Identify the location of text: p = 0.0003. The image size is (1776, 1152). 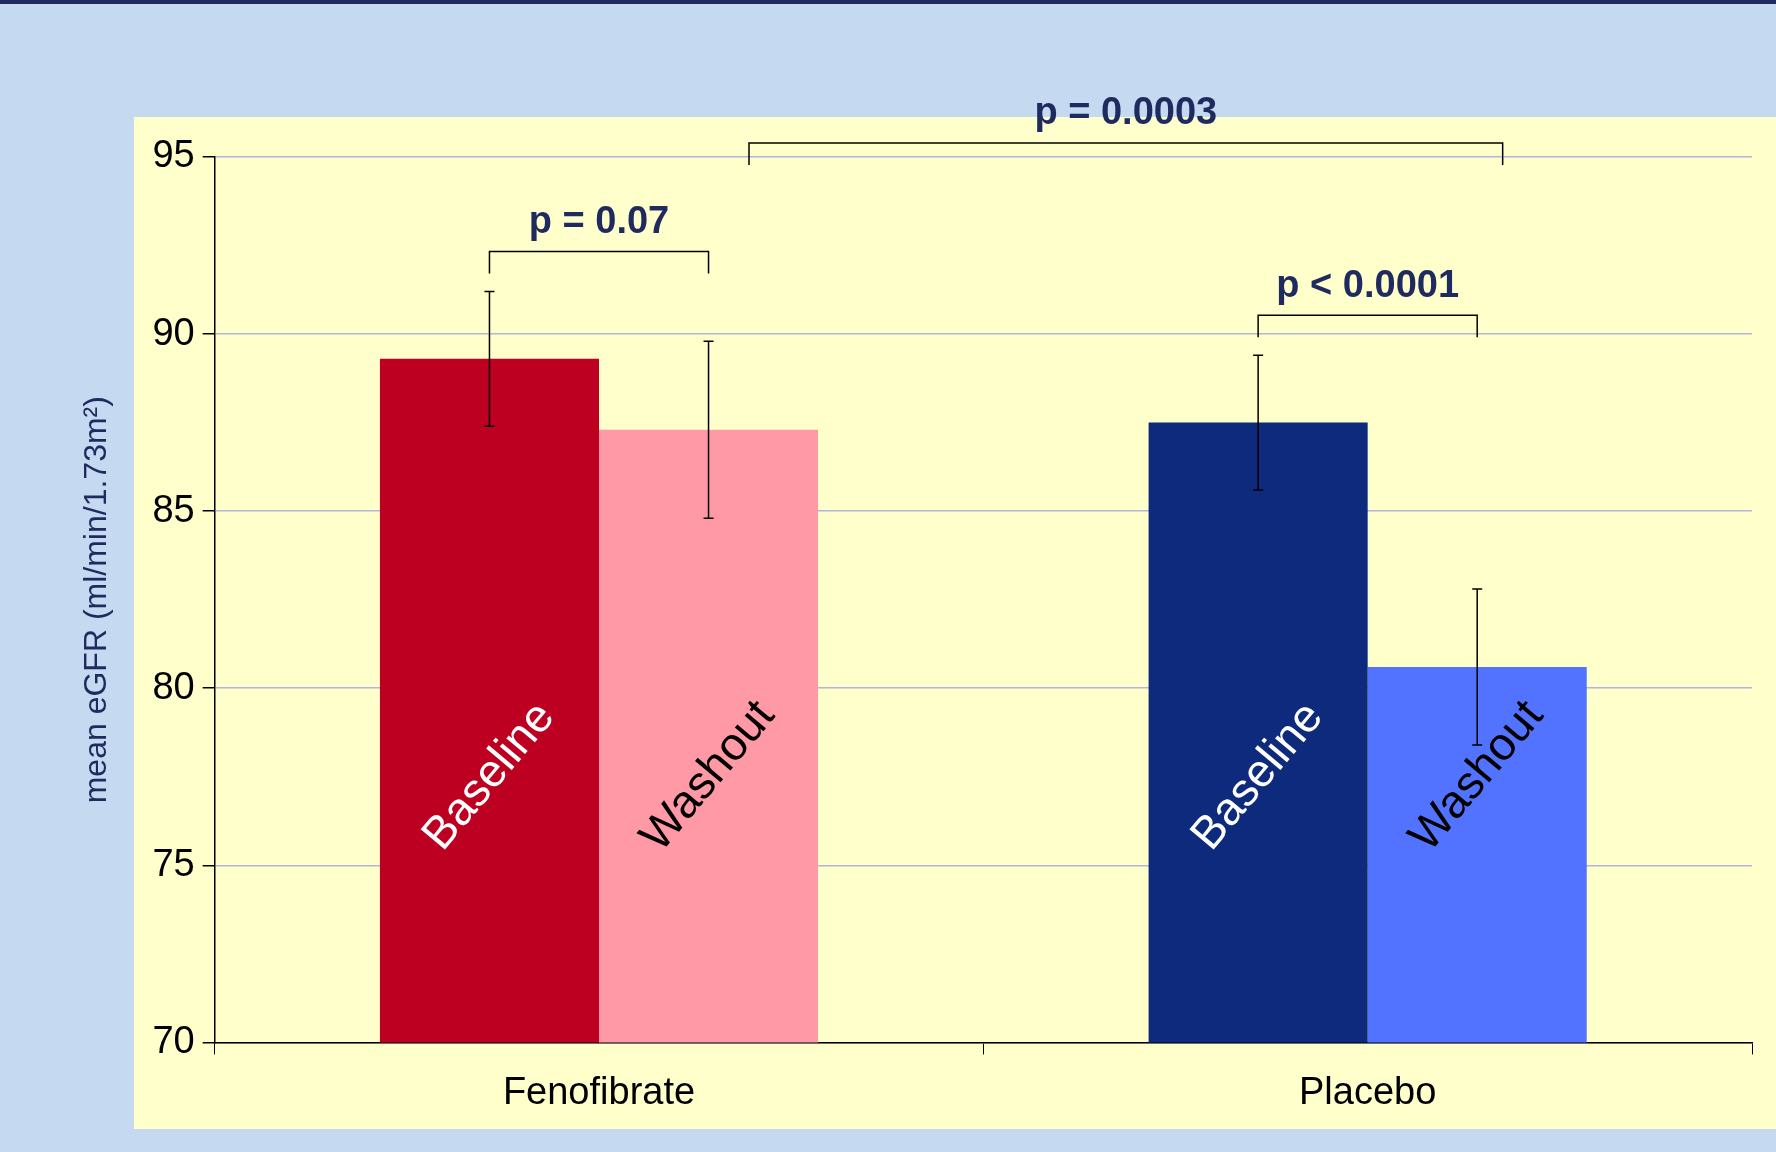
(1126, 111).